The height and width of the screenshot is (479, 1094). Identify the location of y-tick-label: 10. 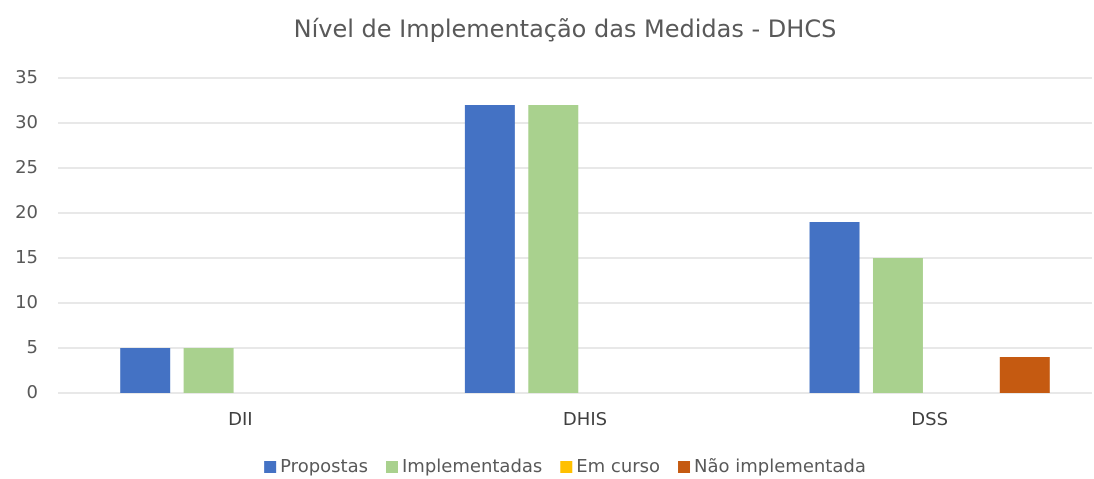
(26, 302).